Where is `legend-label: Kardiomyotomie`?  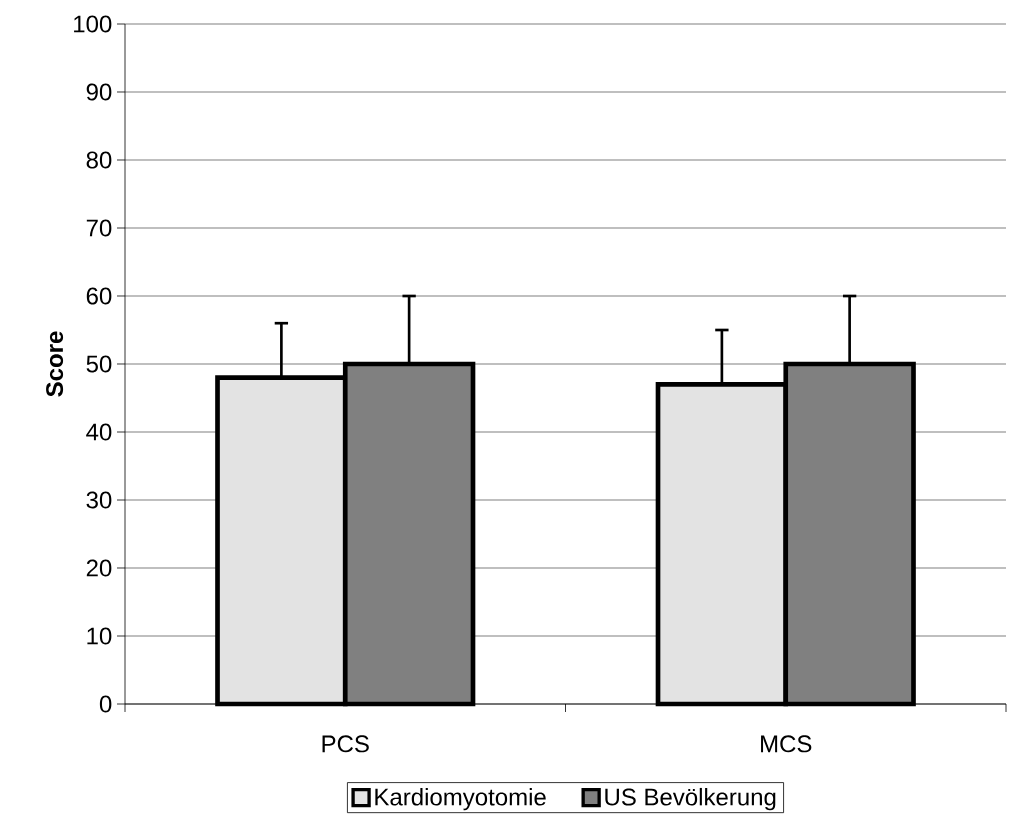 legend-label: Kardiomyotomie is located at coordinates (460, 799).